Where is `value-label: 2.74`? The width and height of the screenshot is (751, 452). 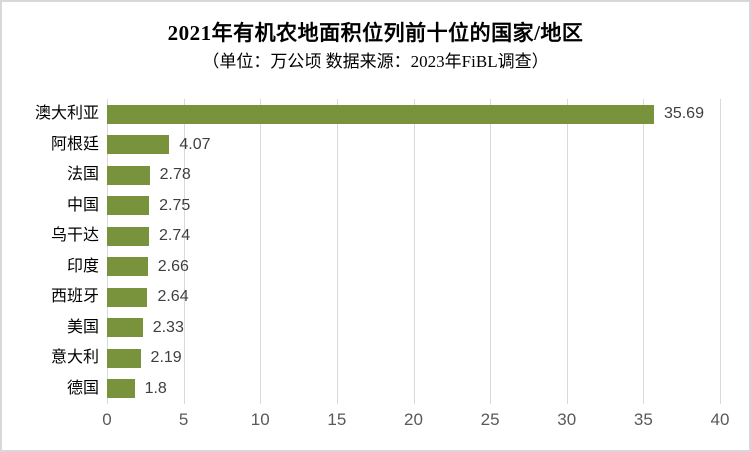 value-label: 2.74 is located at coordinates (174, 235).